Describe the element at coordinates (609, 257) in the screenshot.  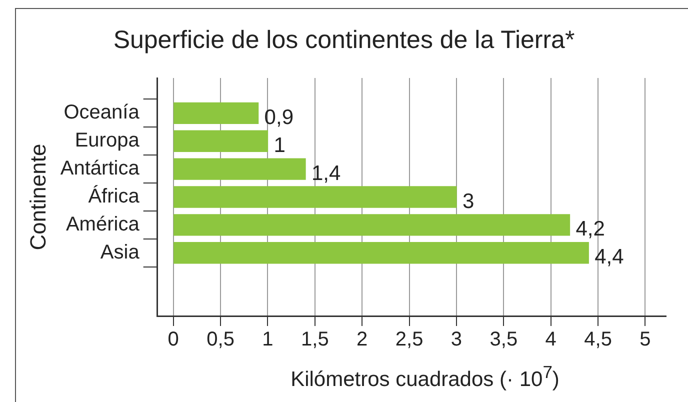
I see `data-label: 4,4` at that location.